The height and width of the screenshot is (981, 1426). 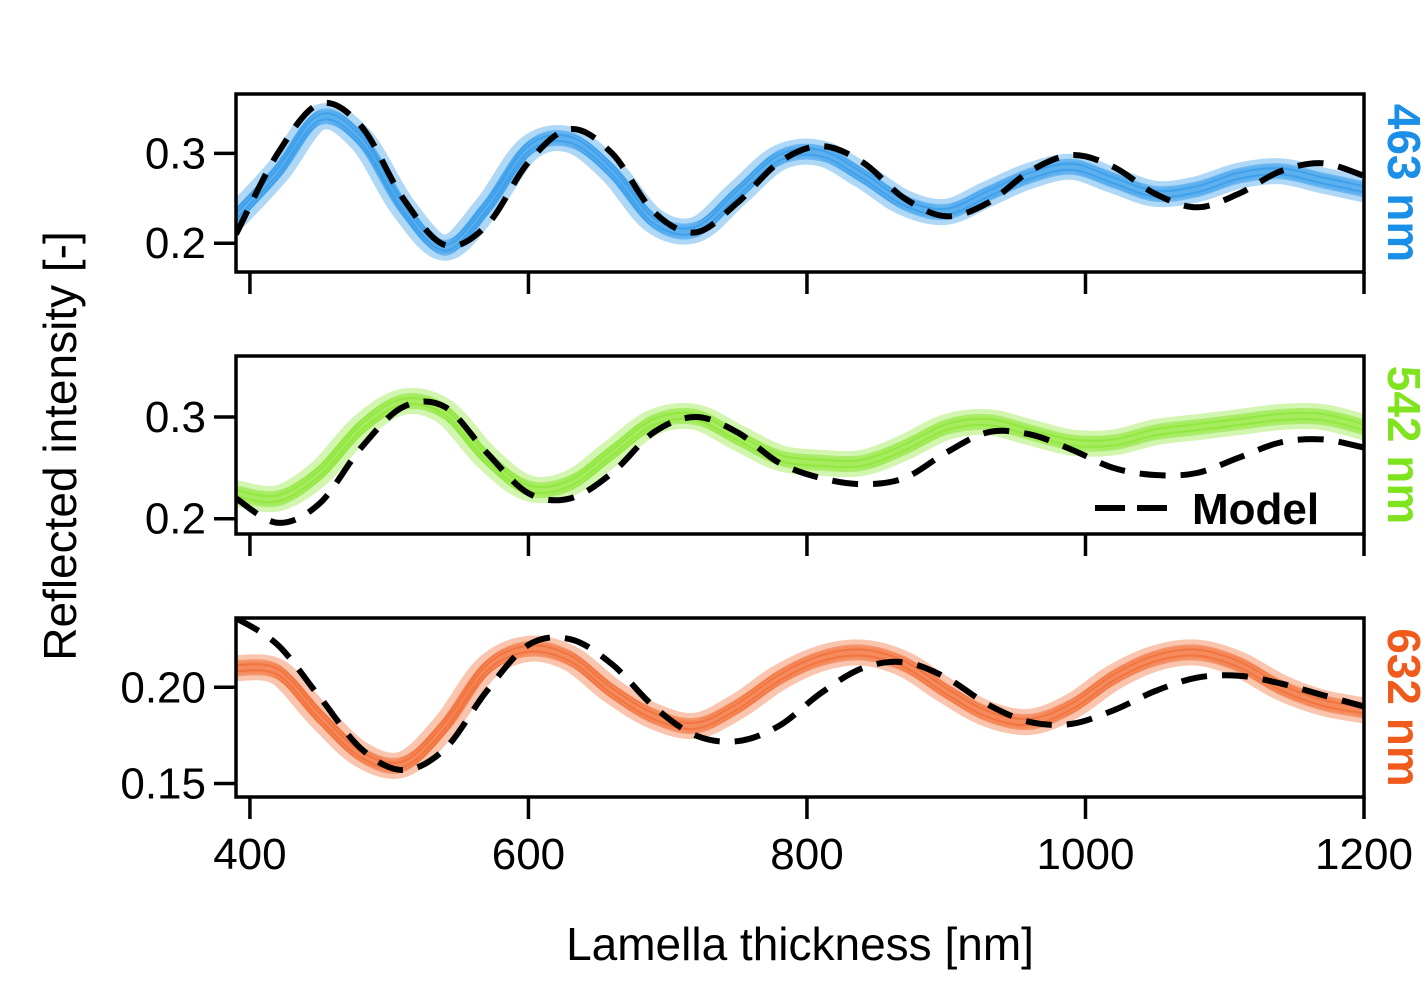 What do you see at coordinates (800, 944) in the screenshot?
I see `x-axis-title: Lamella thickness [nm]` at bounding box center [800, 944].